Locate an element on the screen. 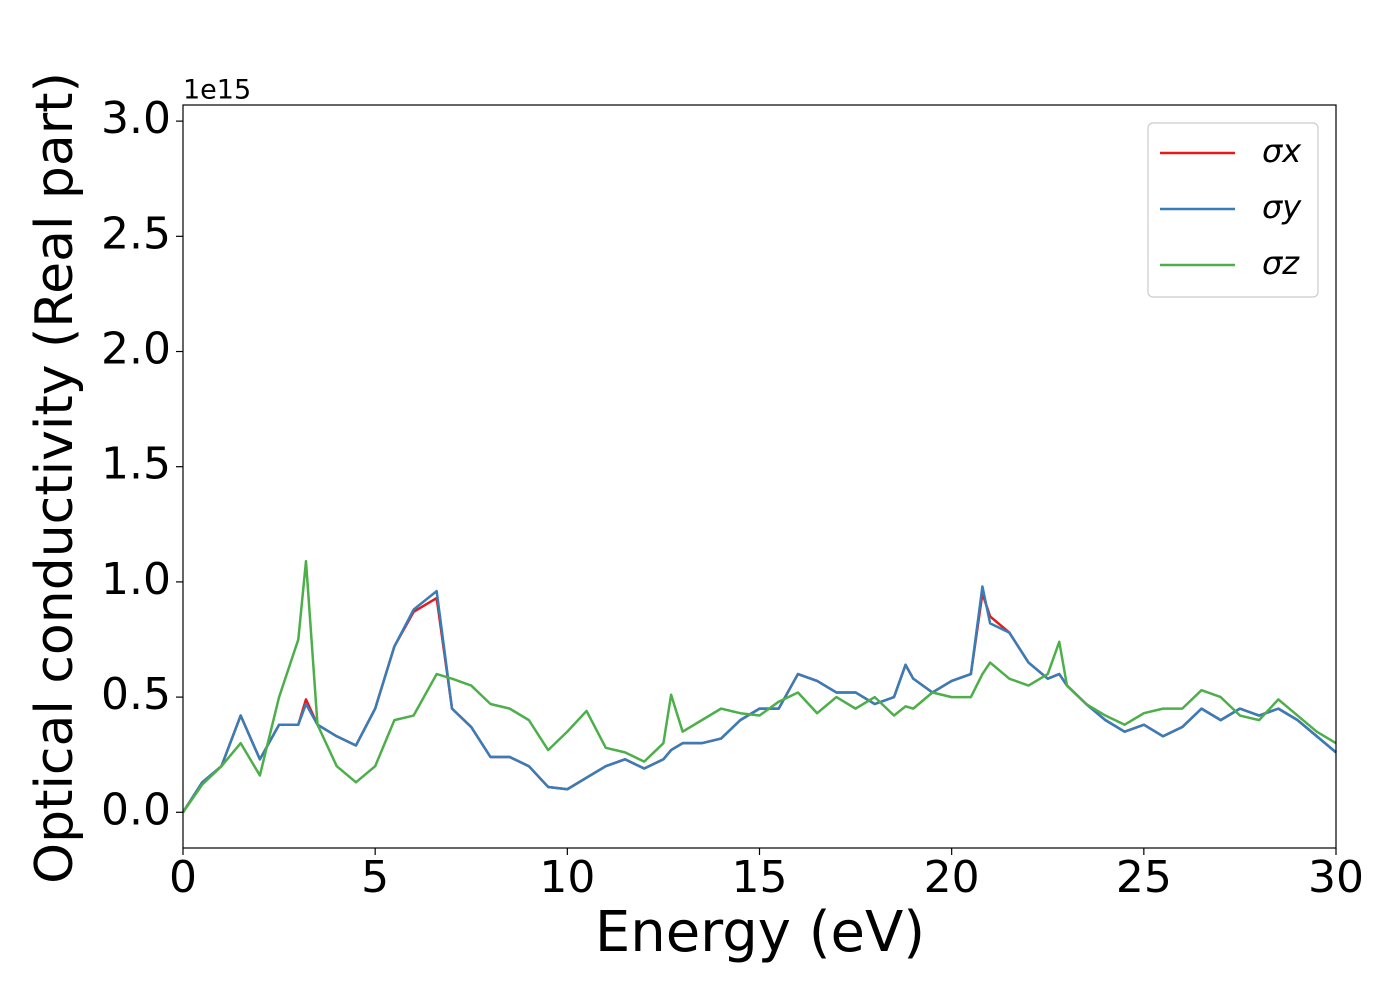  x-tick-label: 20 is located at coordinates (952, 877).